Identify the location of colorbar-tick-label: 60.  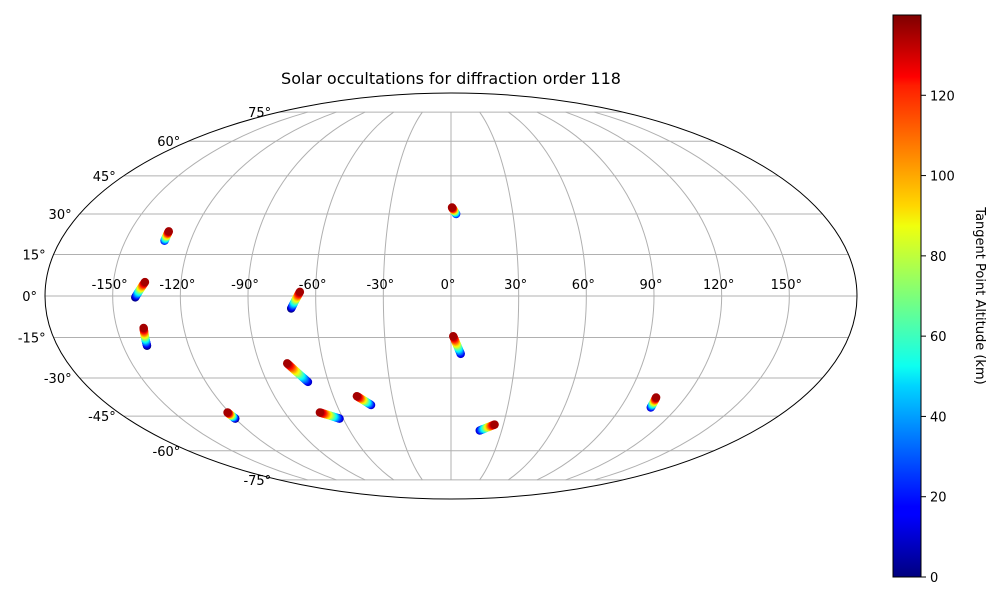
(938, 337).